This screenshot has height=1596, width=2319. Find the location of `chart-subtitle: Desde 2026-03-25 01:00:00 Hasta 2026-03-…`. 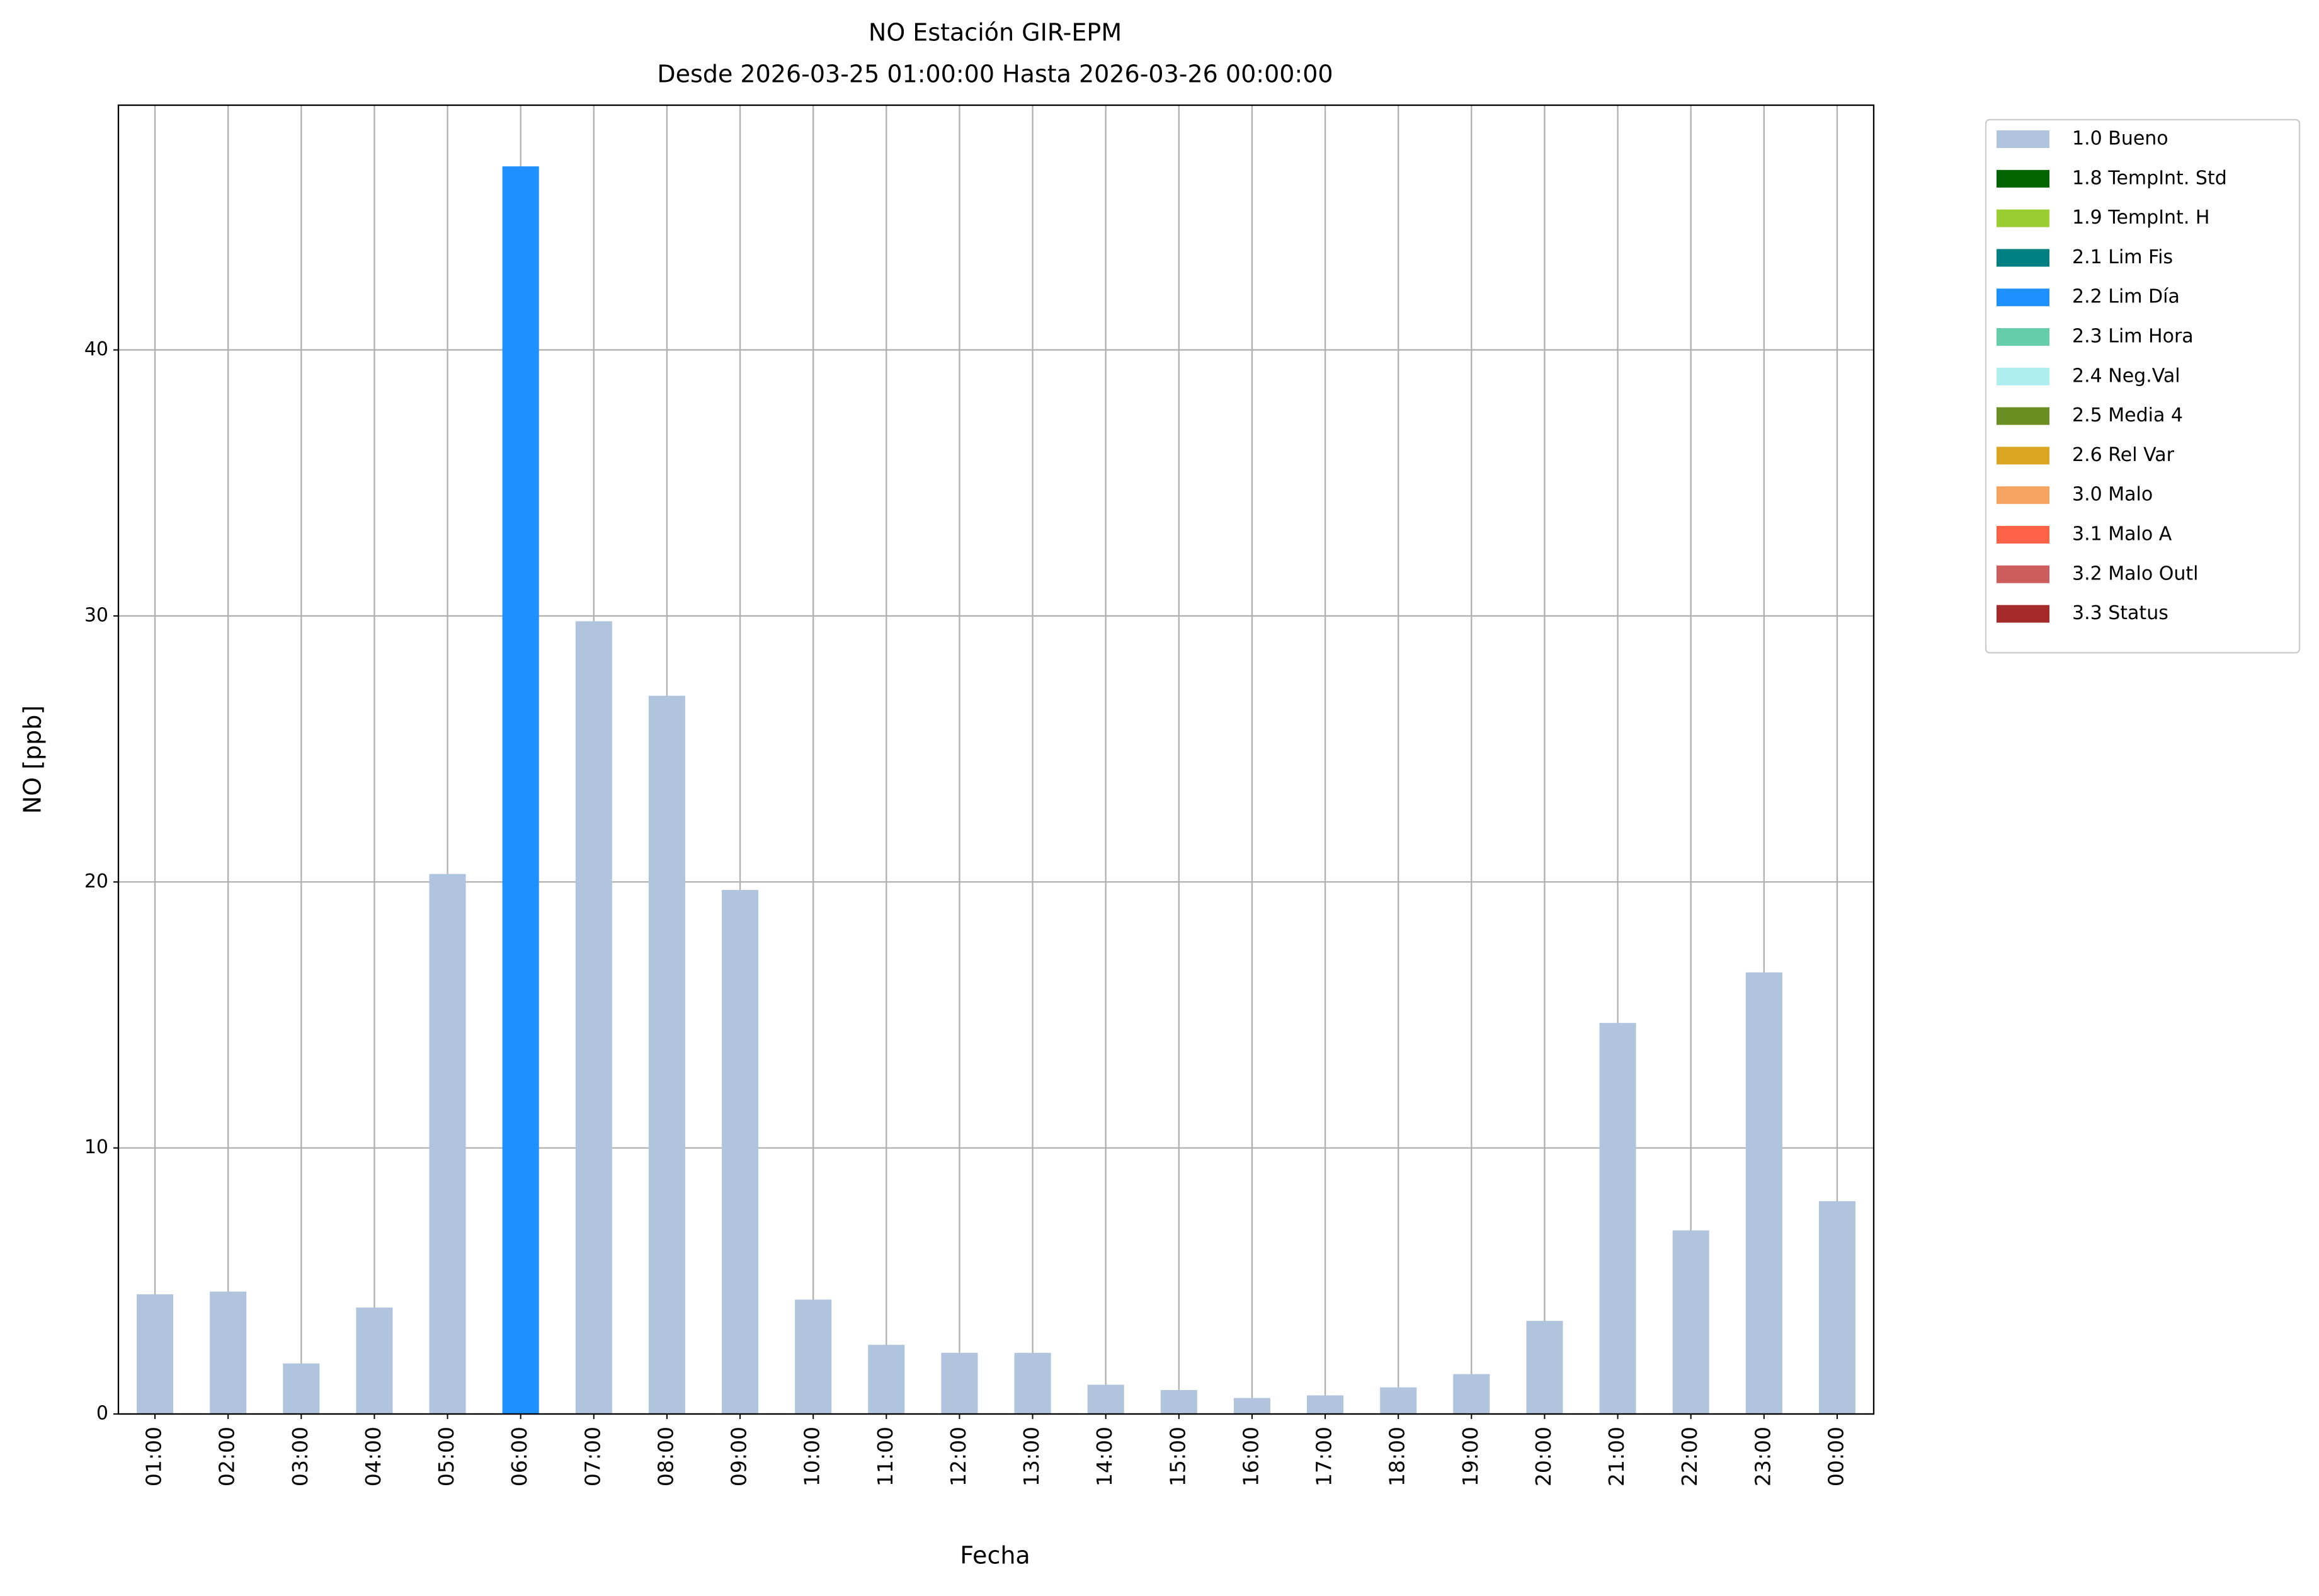

chart-subtitle: Desde 2026-03-25 01:00:00 Hasta 2026-03-… is located at coordinates (995, 74).